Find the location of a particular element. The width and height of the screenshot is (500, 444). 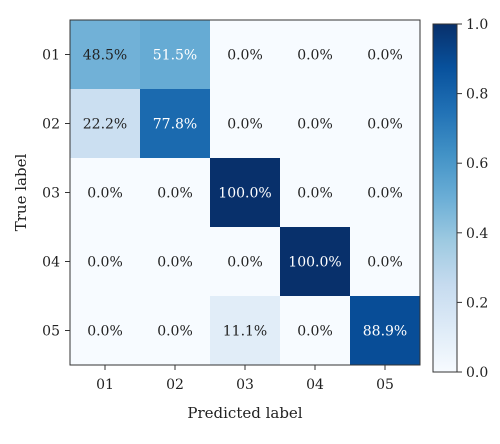

cell-value-label: 88.9% is located at coordinates (385, 332).